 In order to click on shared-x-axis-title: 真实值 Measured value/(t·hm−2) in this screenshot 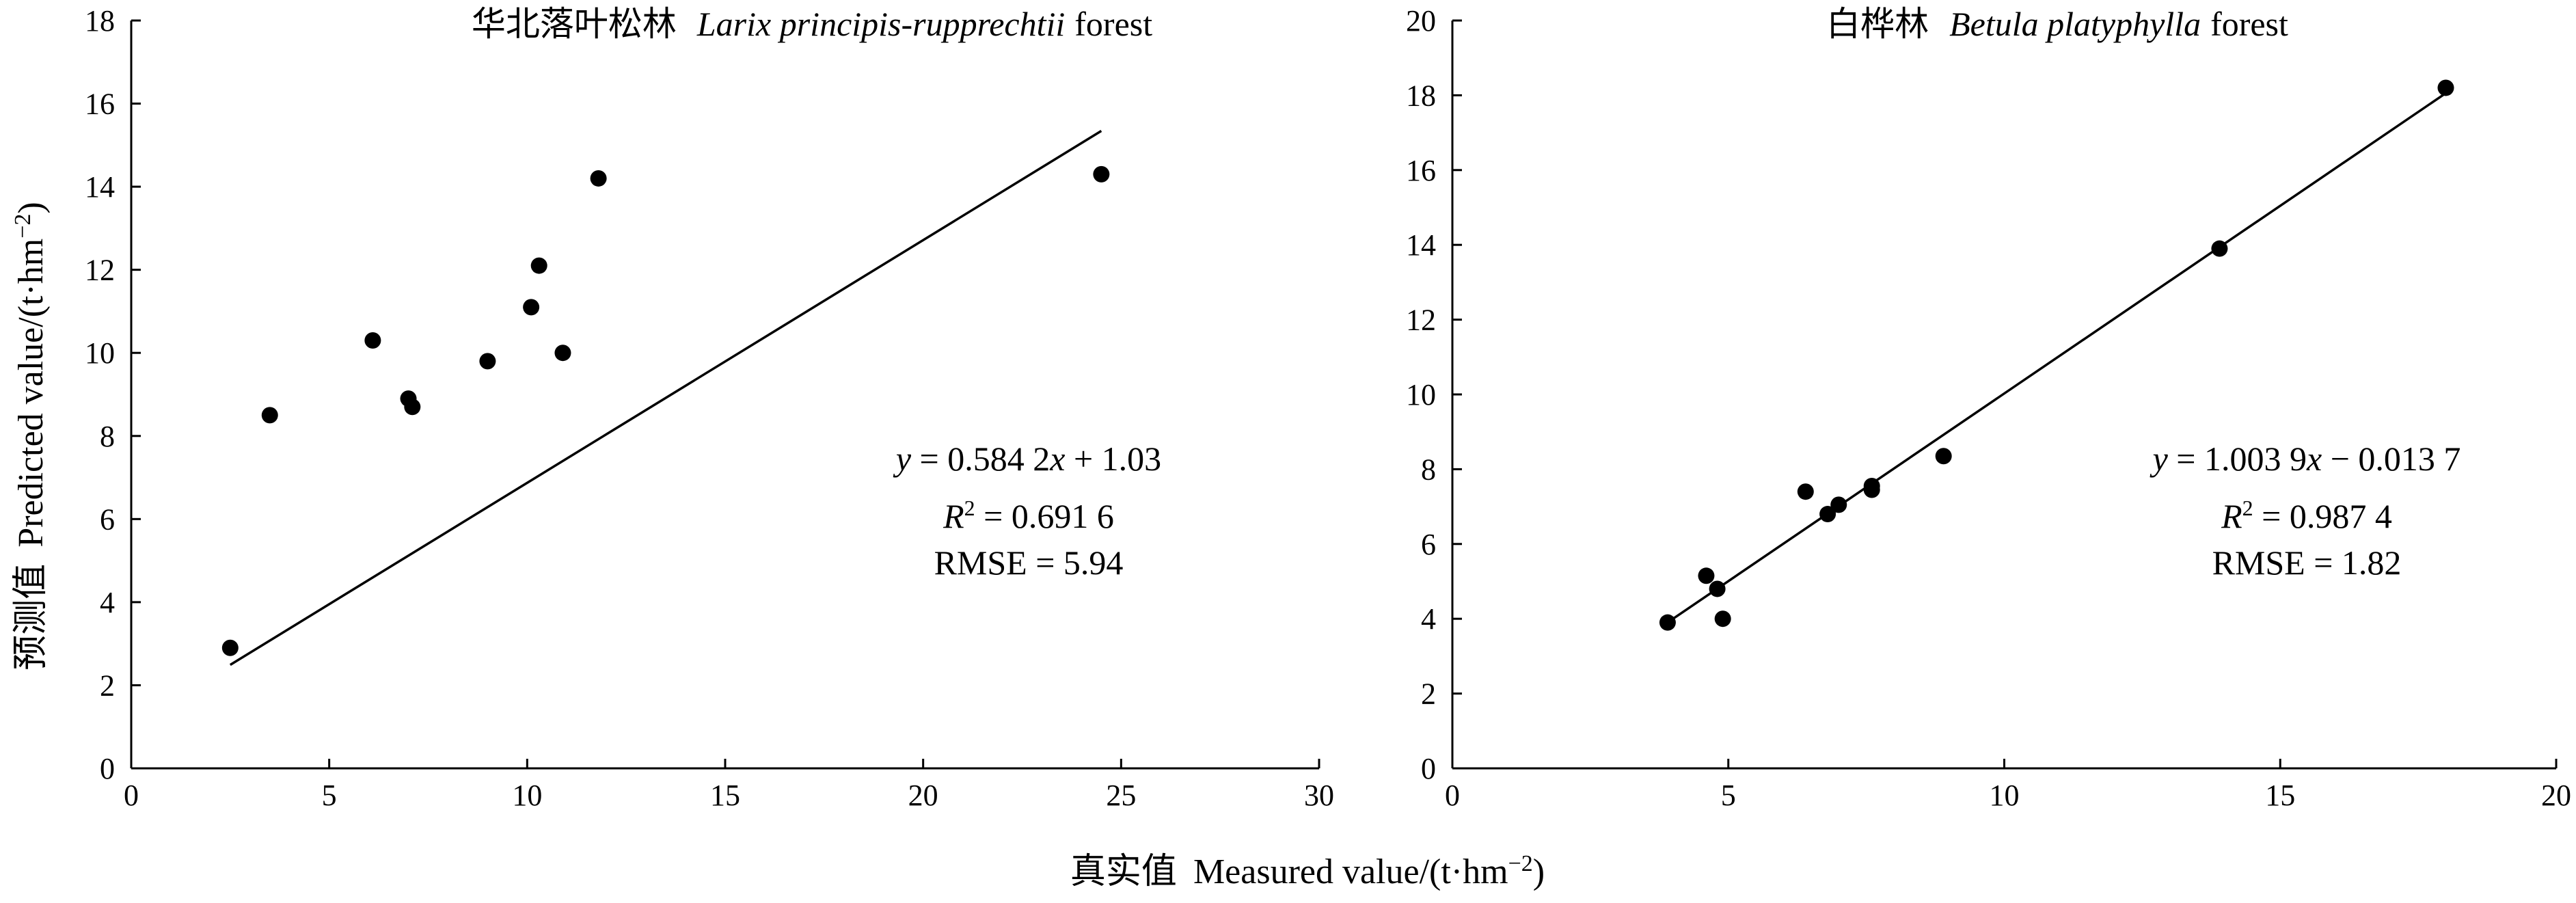, I will do `click(1308, 871)`.